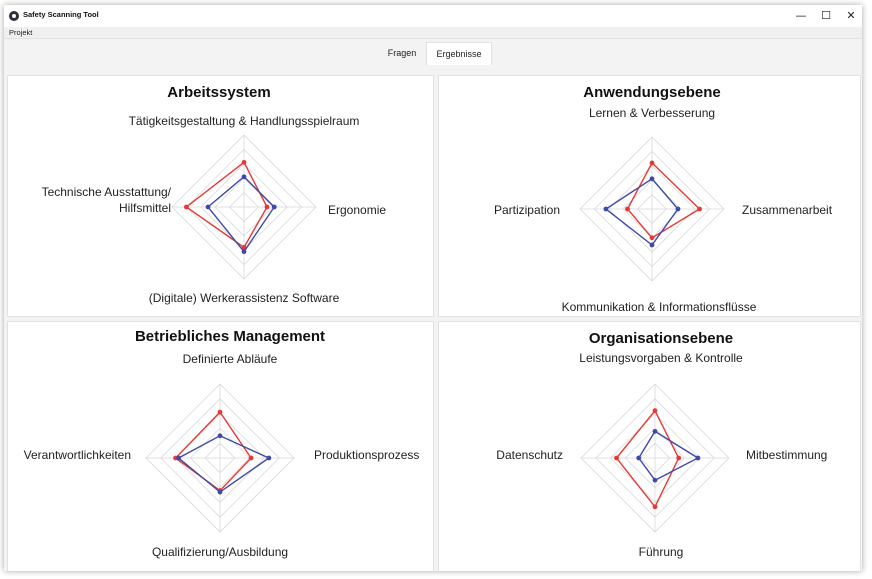 This screenshot has width=872, height=579. What do you see at coordinates (787, 210) in the screenshot?
I see `axis-label: Zusammenarbeit` at bounding box center [787, 210].